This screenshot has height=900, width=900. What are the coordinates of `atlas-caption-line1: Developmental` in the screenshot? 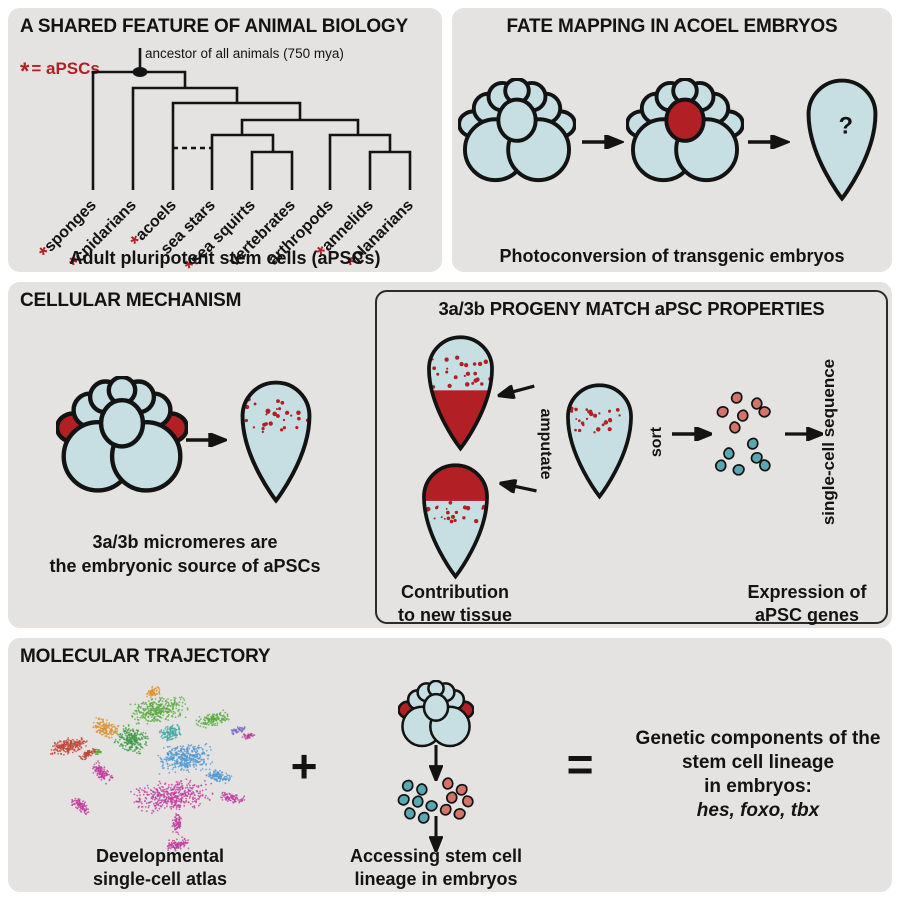 It's located at (160, 856).